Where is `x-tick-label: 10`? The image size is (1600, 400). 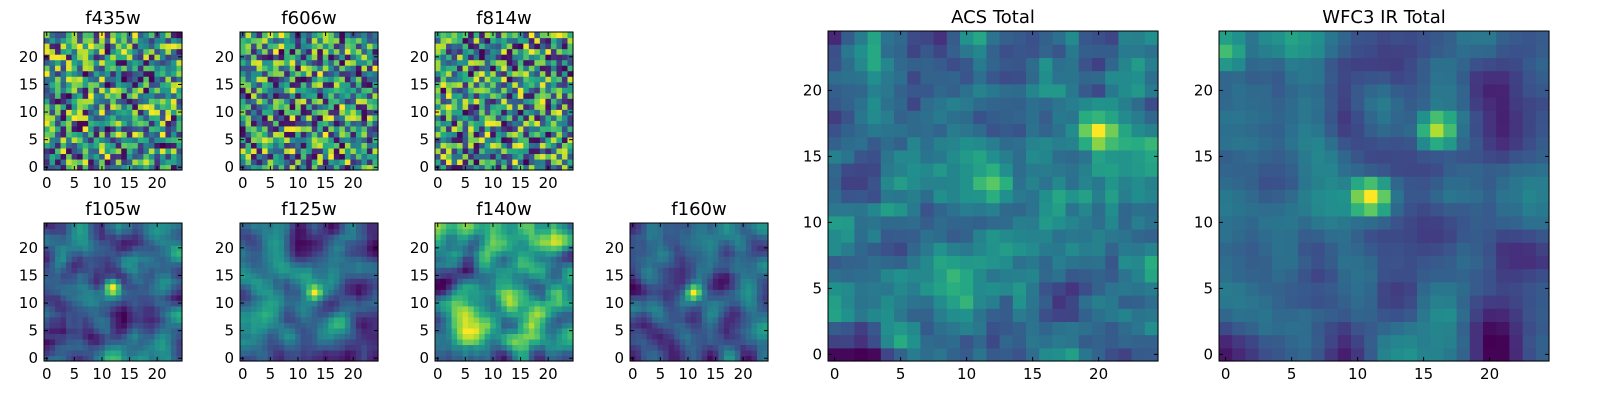
x-tick-label: 10 is located at coordinates (687, 374).